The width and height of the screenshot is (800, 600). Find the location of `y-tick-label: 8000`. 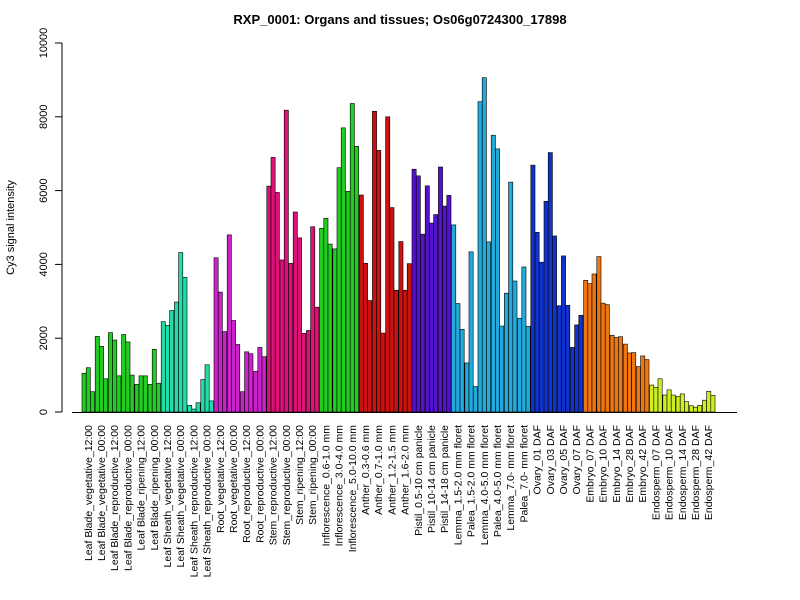

y-tick-label: 8000 is located at coordinates (44, 117).